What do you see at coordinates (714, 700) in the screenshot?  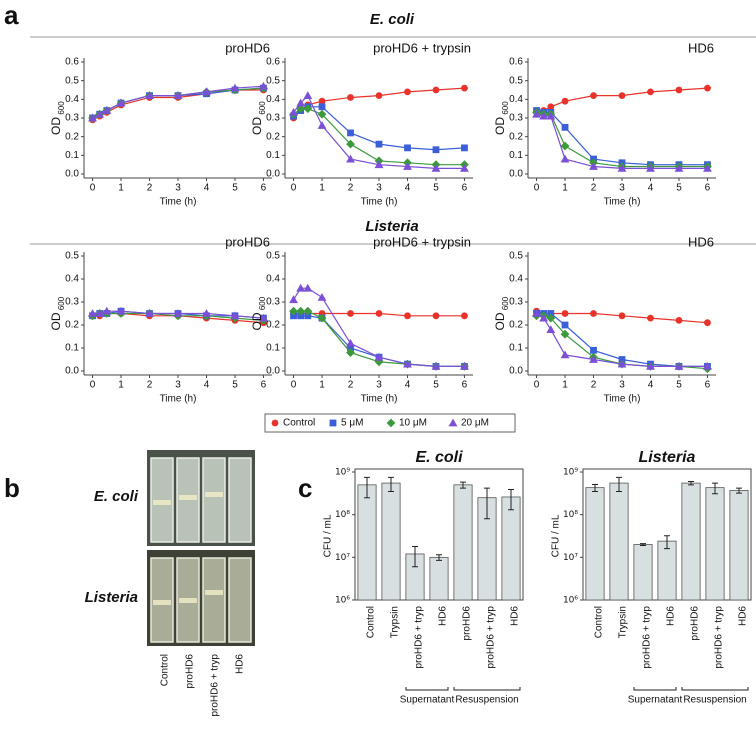 I see `group-label: Resuspension` at bounding box center [714, 700].